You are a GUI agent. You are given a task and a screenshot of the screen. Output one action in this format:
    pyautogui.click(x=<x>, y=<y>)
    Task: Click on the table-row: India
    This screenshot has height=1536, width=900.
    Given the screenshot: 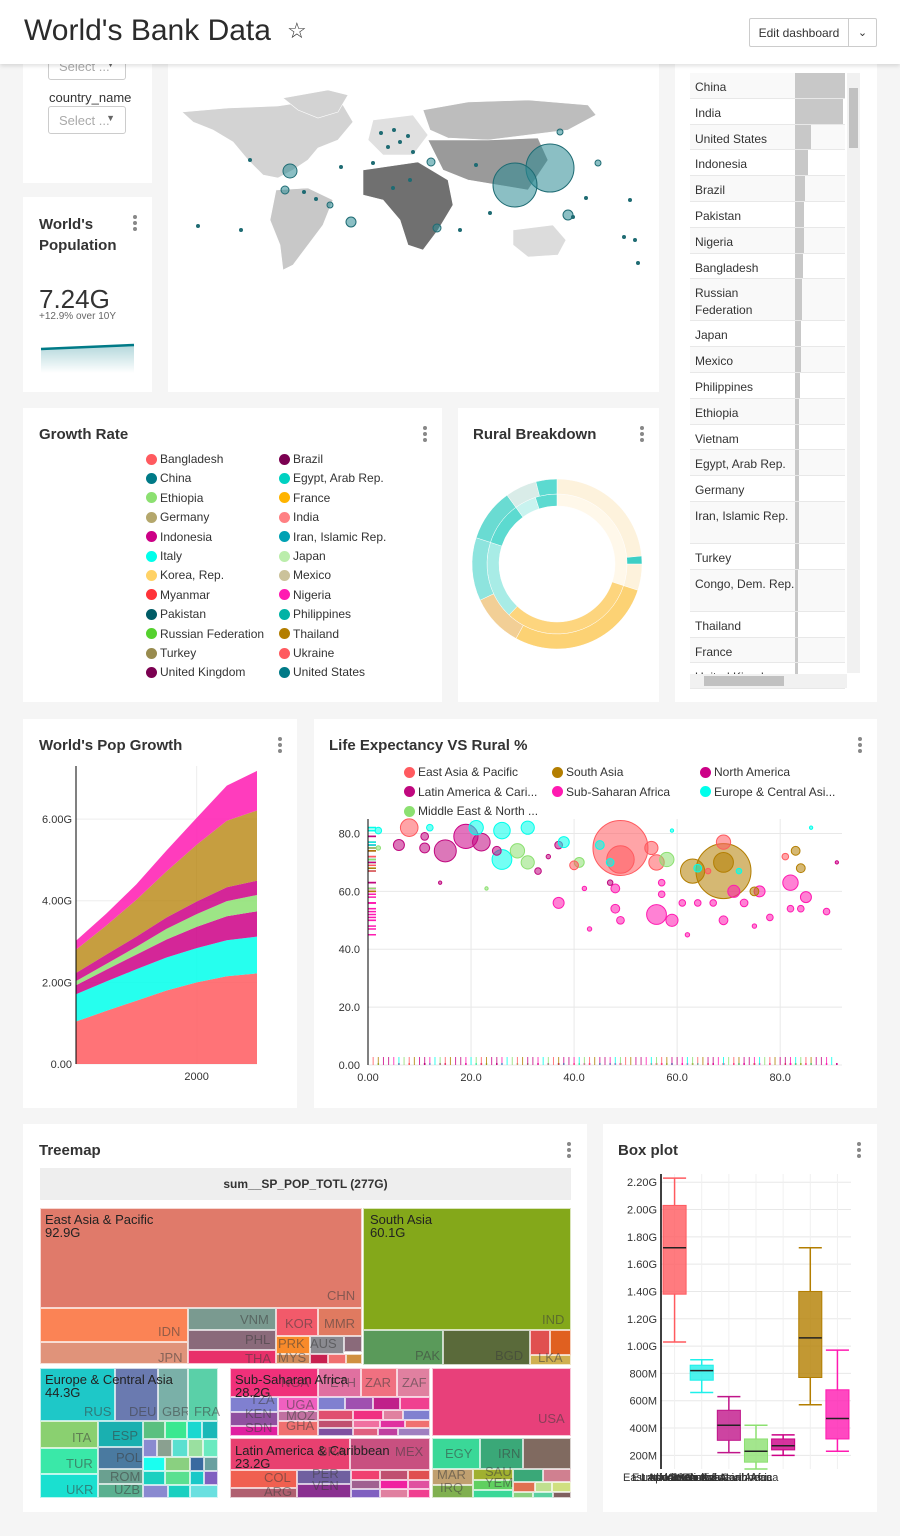 What is the action you would take?
    pyautogui.click(x=767, y=111)
    